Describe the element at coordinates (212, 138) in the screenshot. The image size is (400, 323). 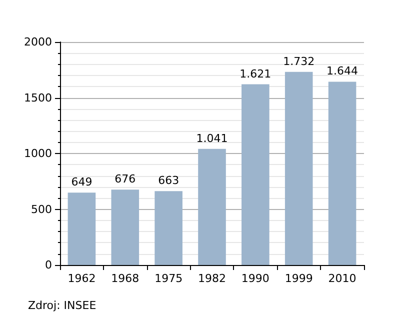
I see `data-label: 1.041` at that location.